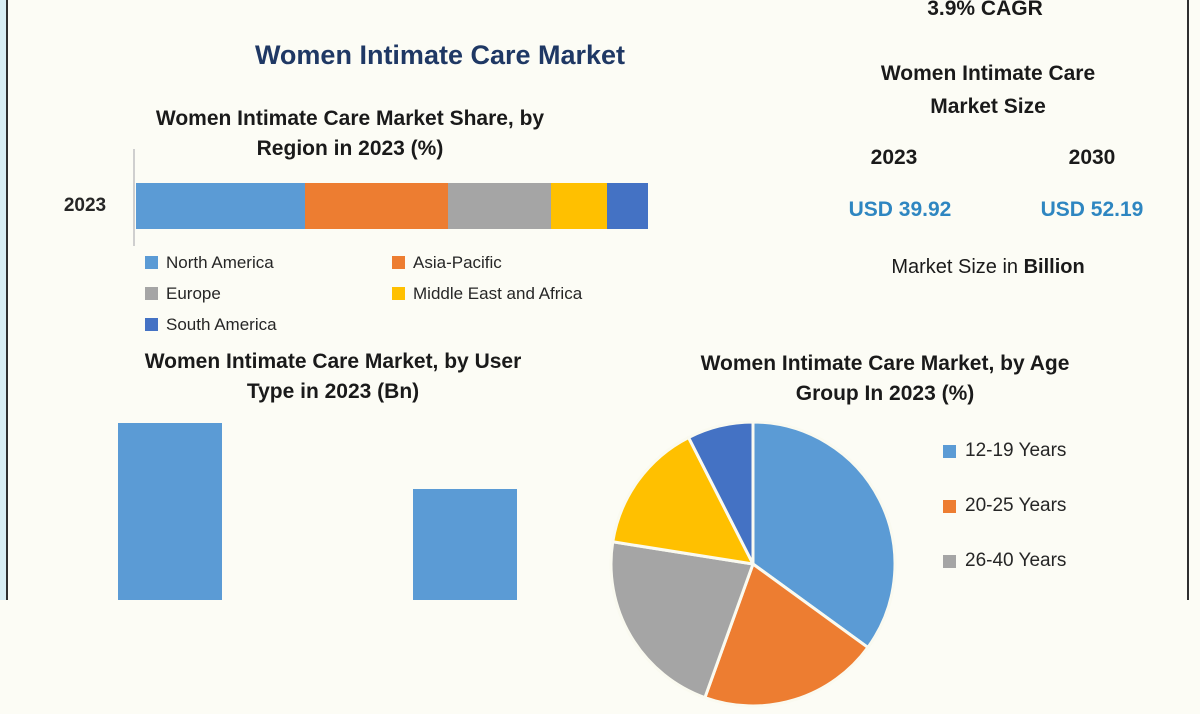 The image size is (1200, 714). I want to click on region-chart-title-line2: Region in 2023 (%), so click(350, 148).